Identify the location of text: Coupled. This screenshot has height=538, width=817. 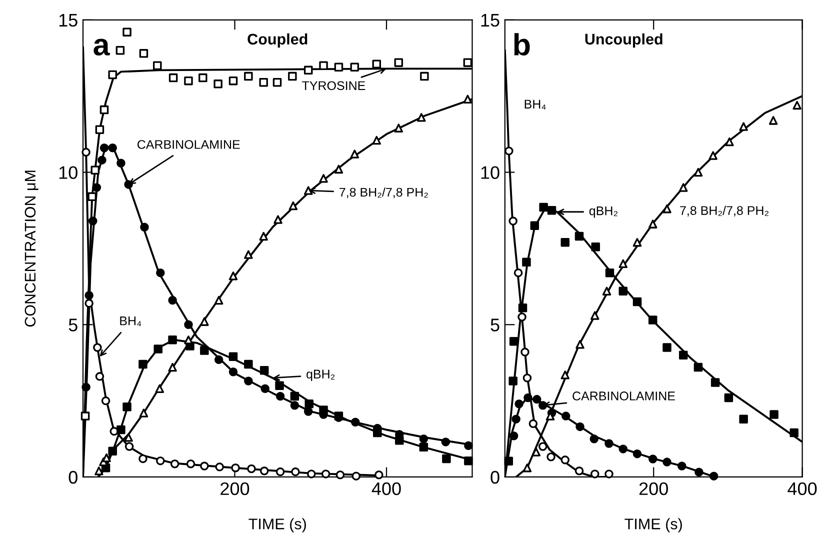
(278, 40).